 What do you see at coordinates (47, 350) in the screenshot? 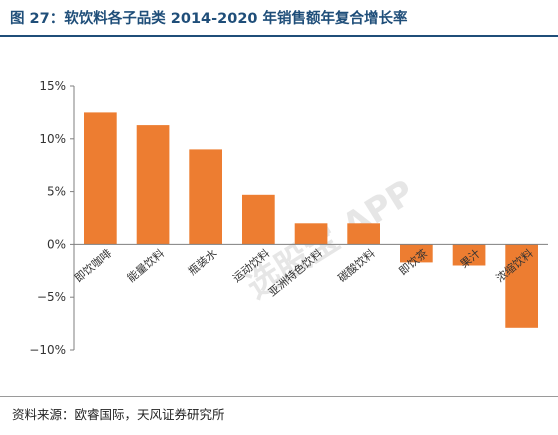
I see `y-tick-label: −10%` at bounding box center [47, 350].